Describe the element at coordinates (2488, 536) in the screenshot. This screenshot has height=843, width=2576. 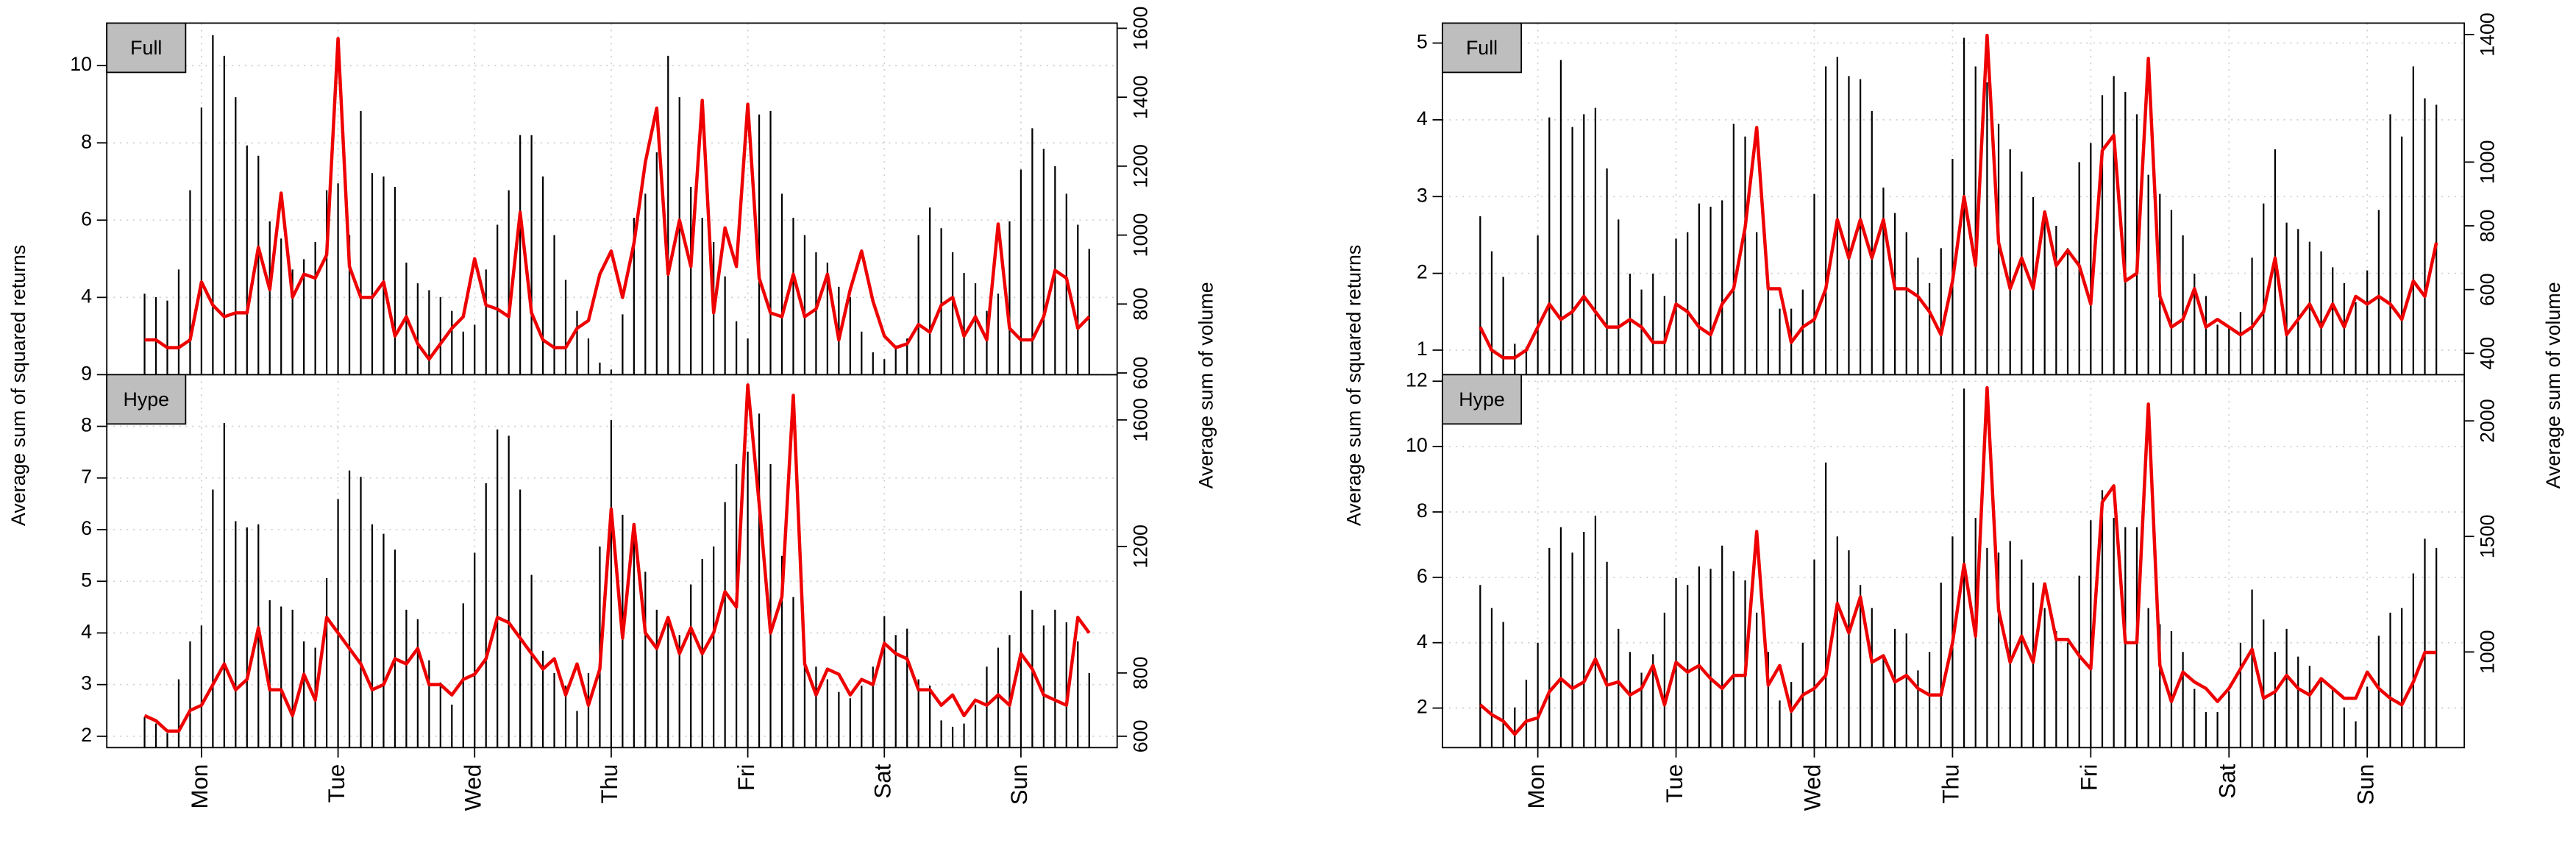
I see `y2-tick-label: 1500` at that location.